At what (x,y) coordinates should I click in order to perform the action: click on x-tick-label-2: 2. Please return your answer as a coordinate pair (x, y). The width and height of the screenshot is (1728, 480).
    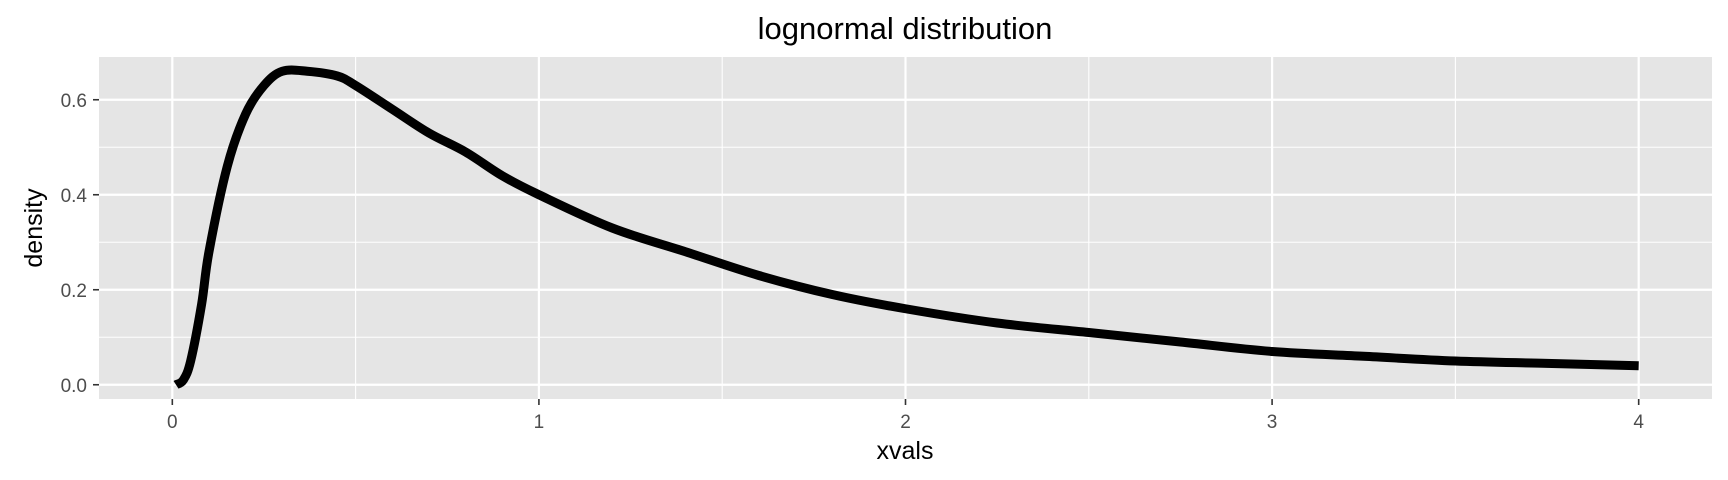
    Looking at the image, I should click on (905, 422).